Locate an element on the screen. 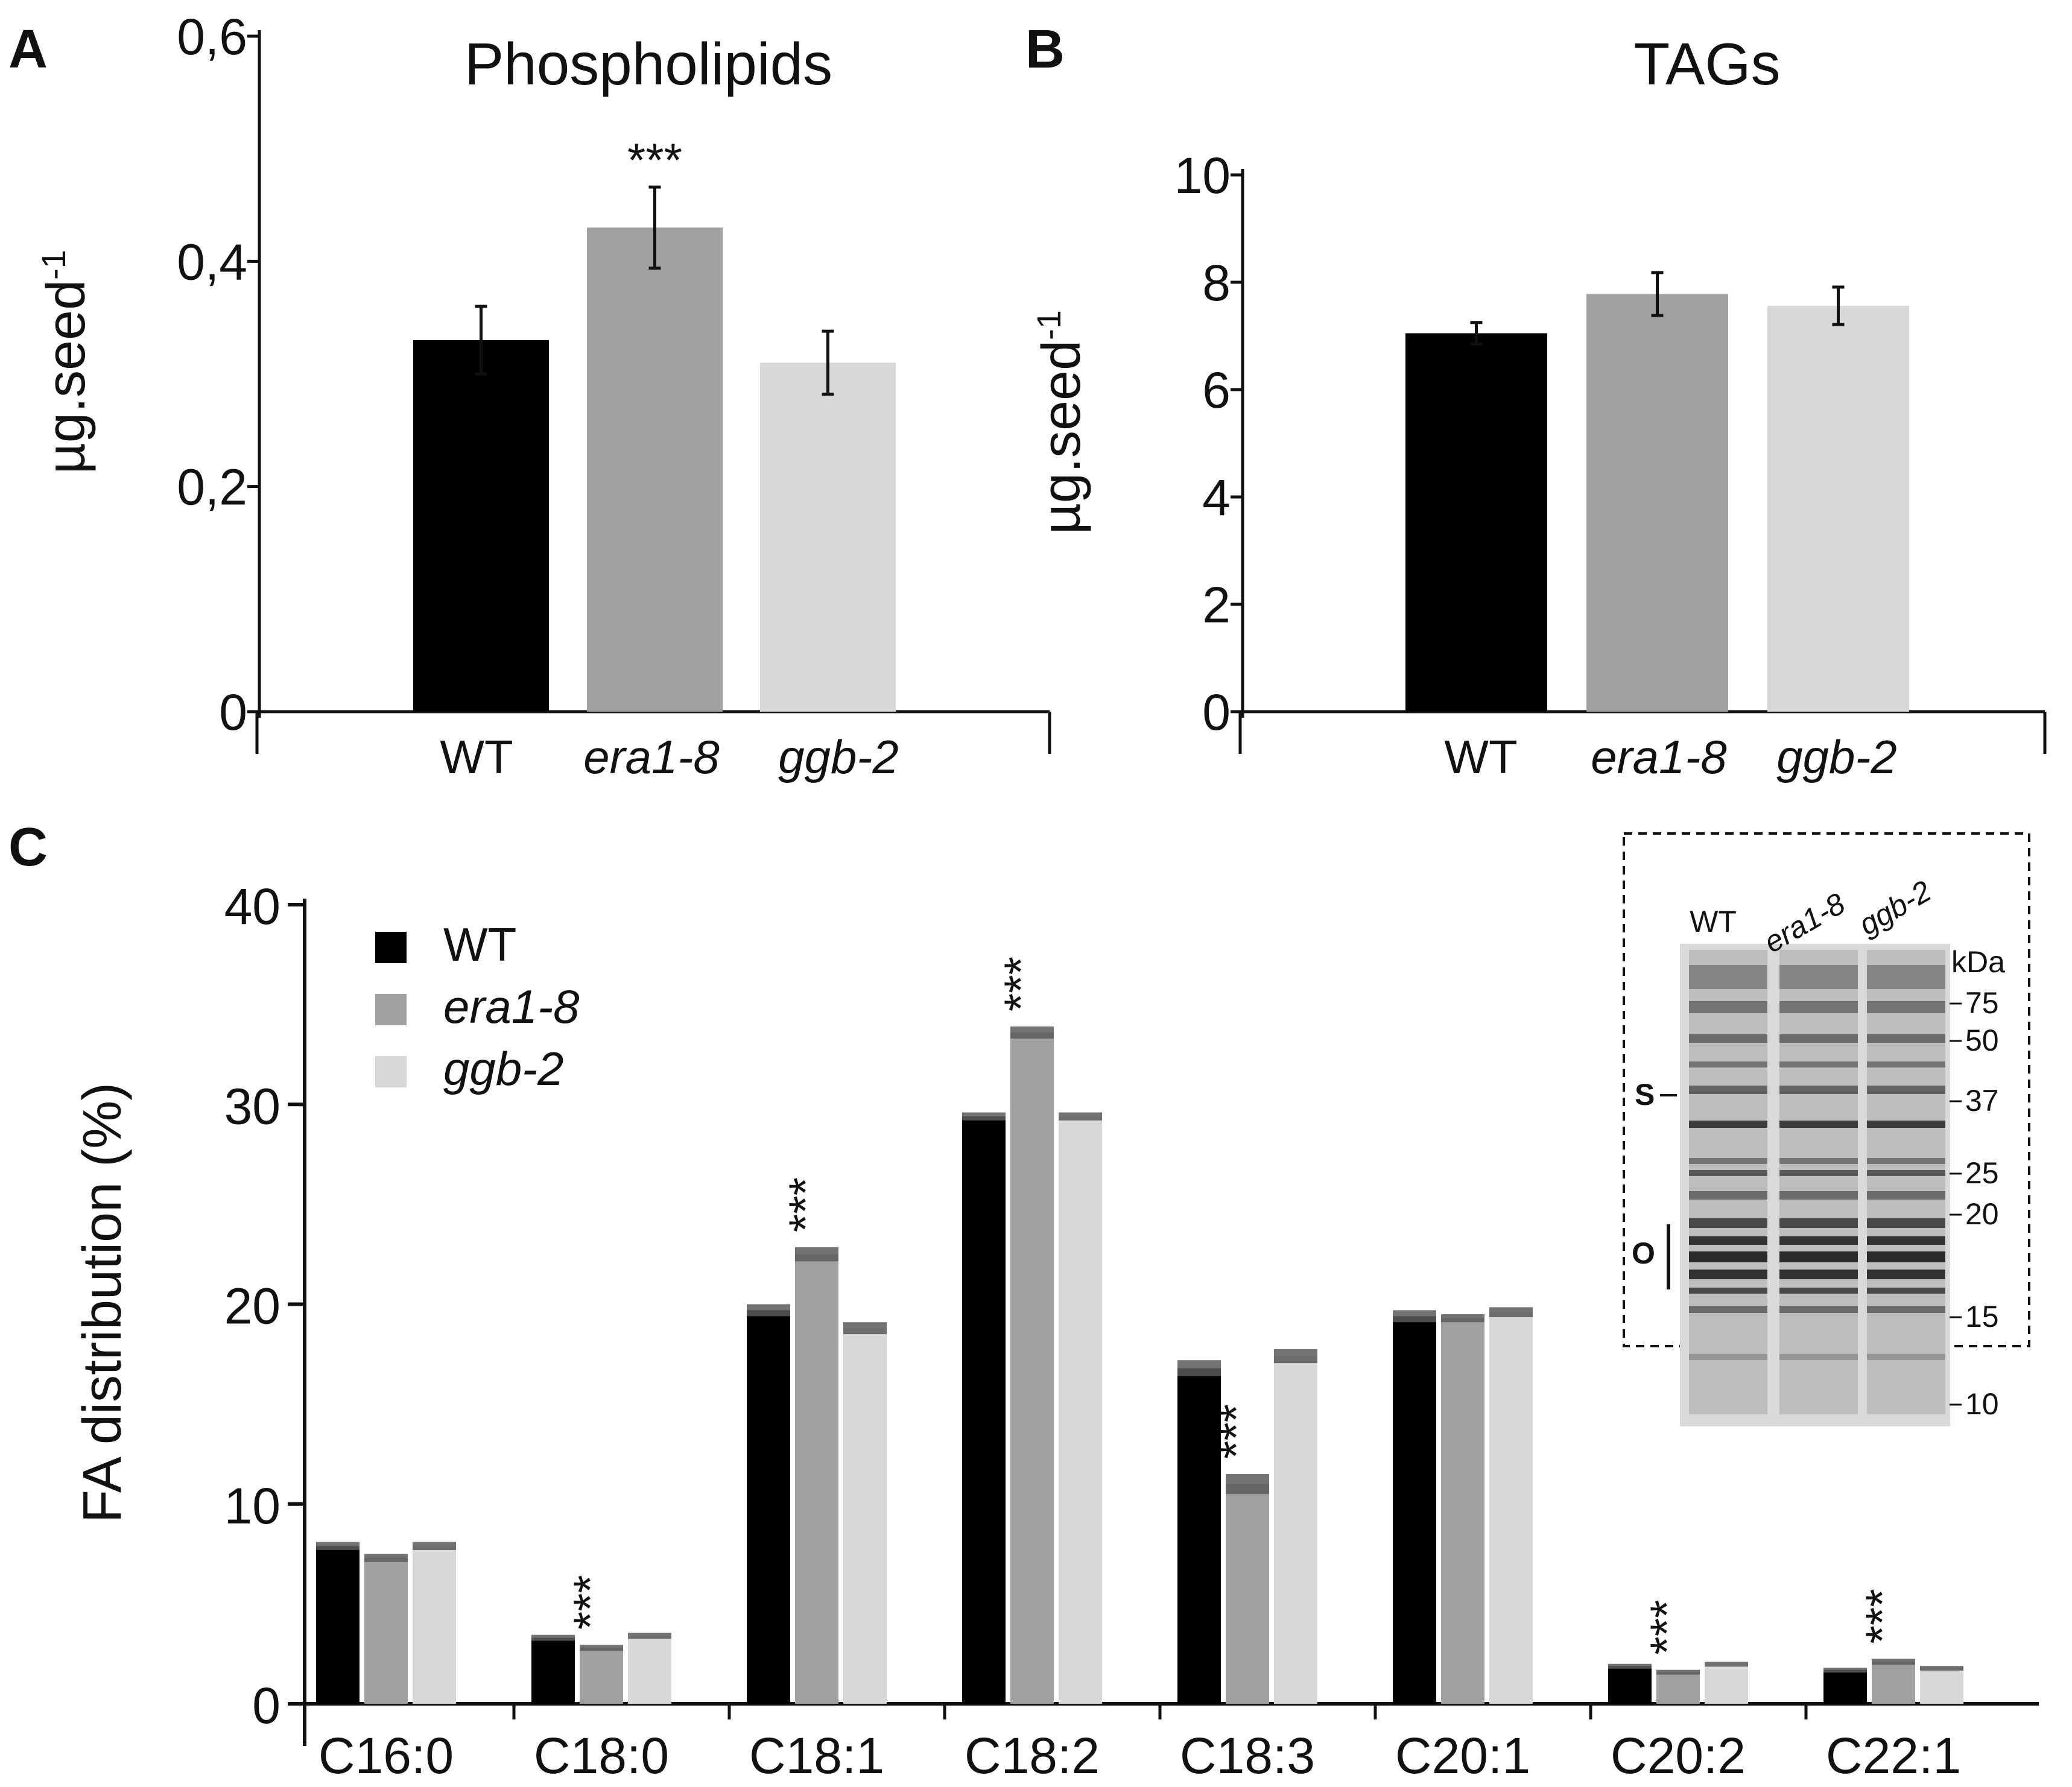  panel-letter-a: A is located at coordinates (28, 50).